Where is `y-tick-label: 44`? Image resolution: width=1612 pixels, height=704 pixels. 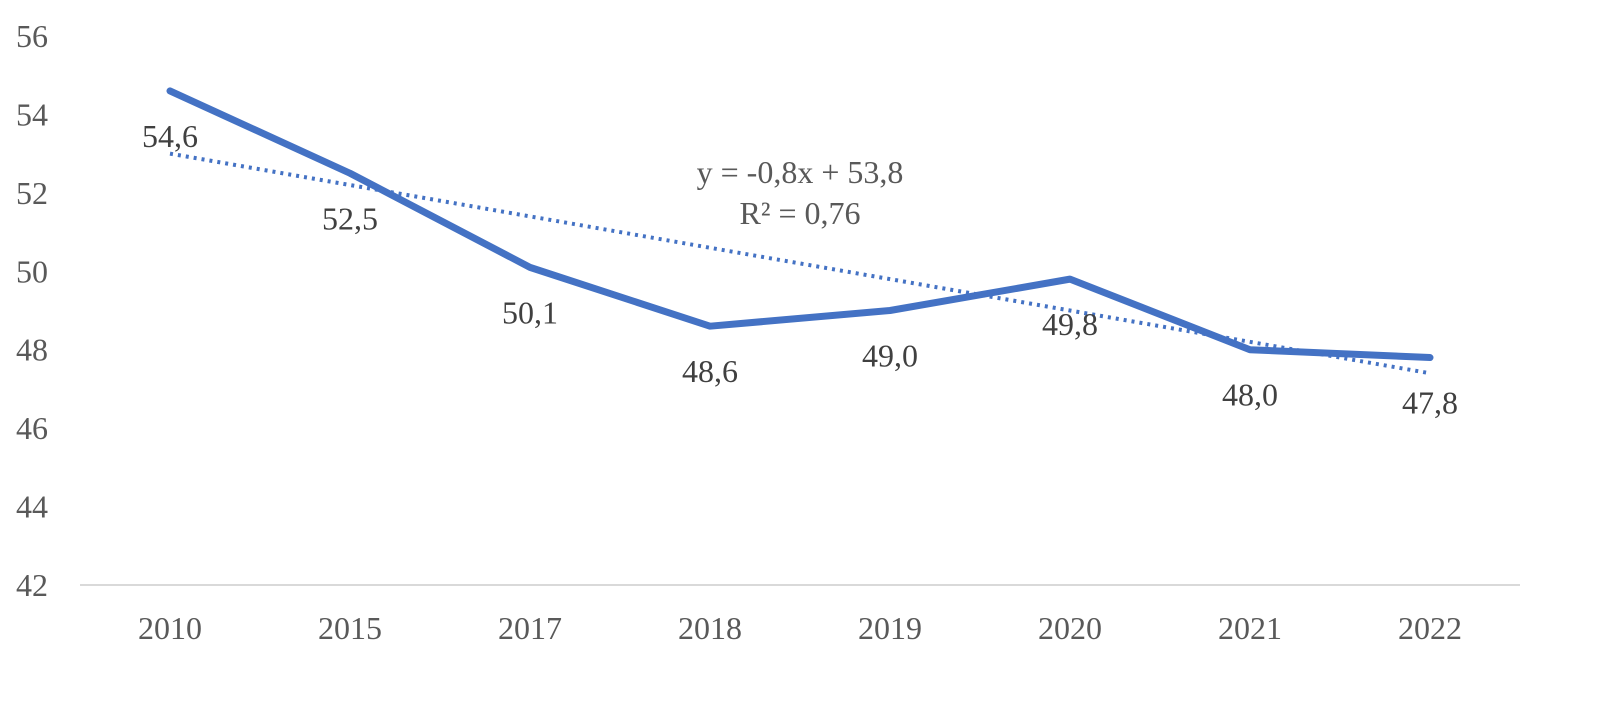 y-tick-label: 44 is located at coordinates (32, 507).